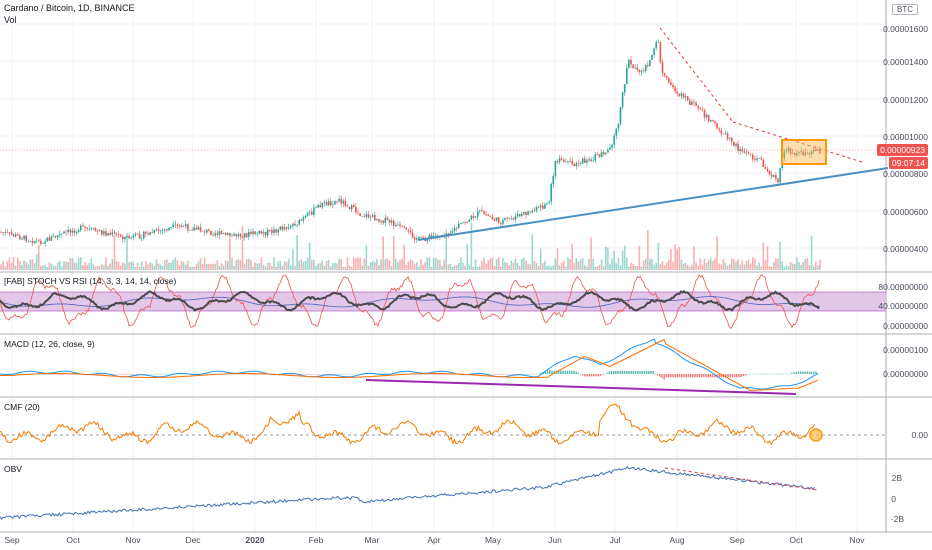 This screenshot has height=550, width=932. Describe the element at coordinates (443, 301) in the screenshot. I see `stoch-band` at that location.